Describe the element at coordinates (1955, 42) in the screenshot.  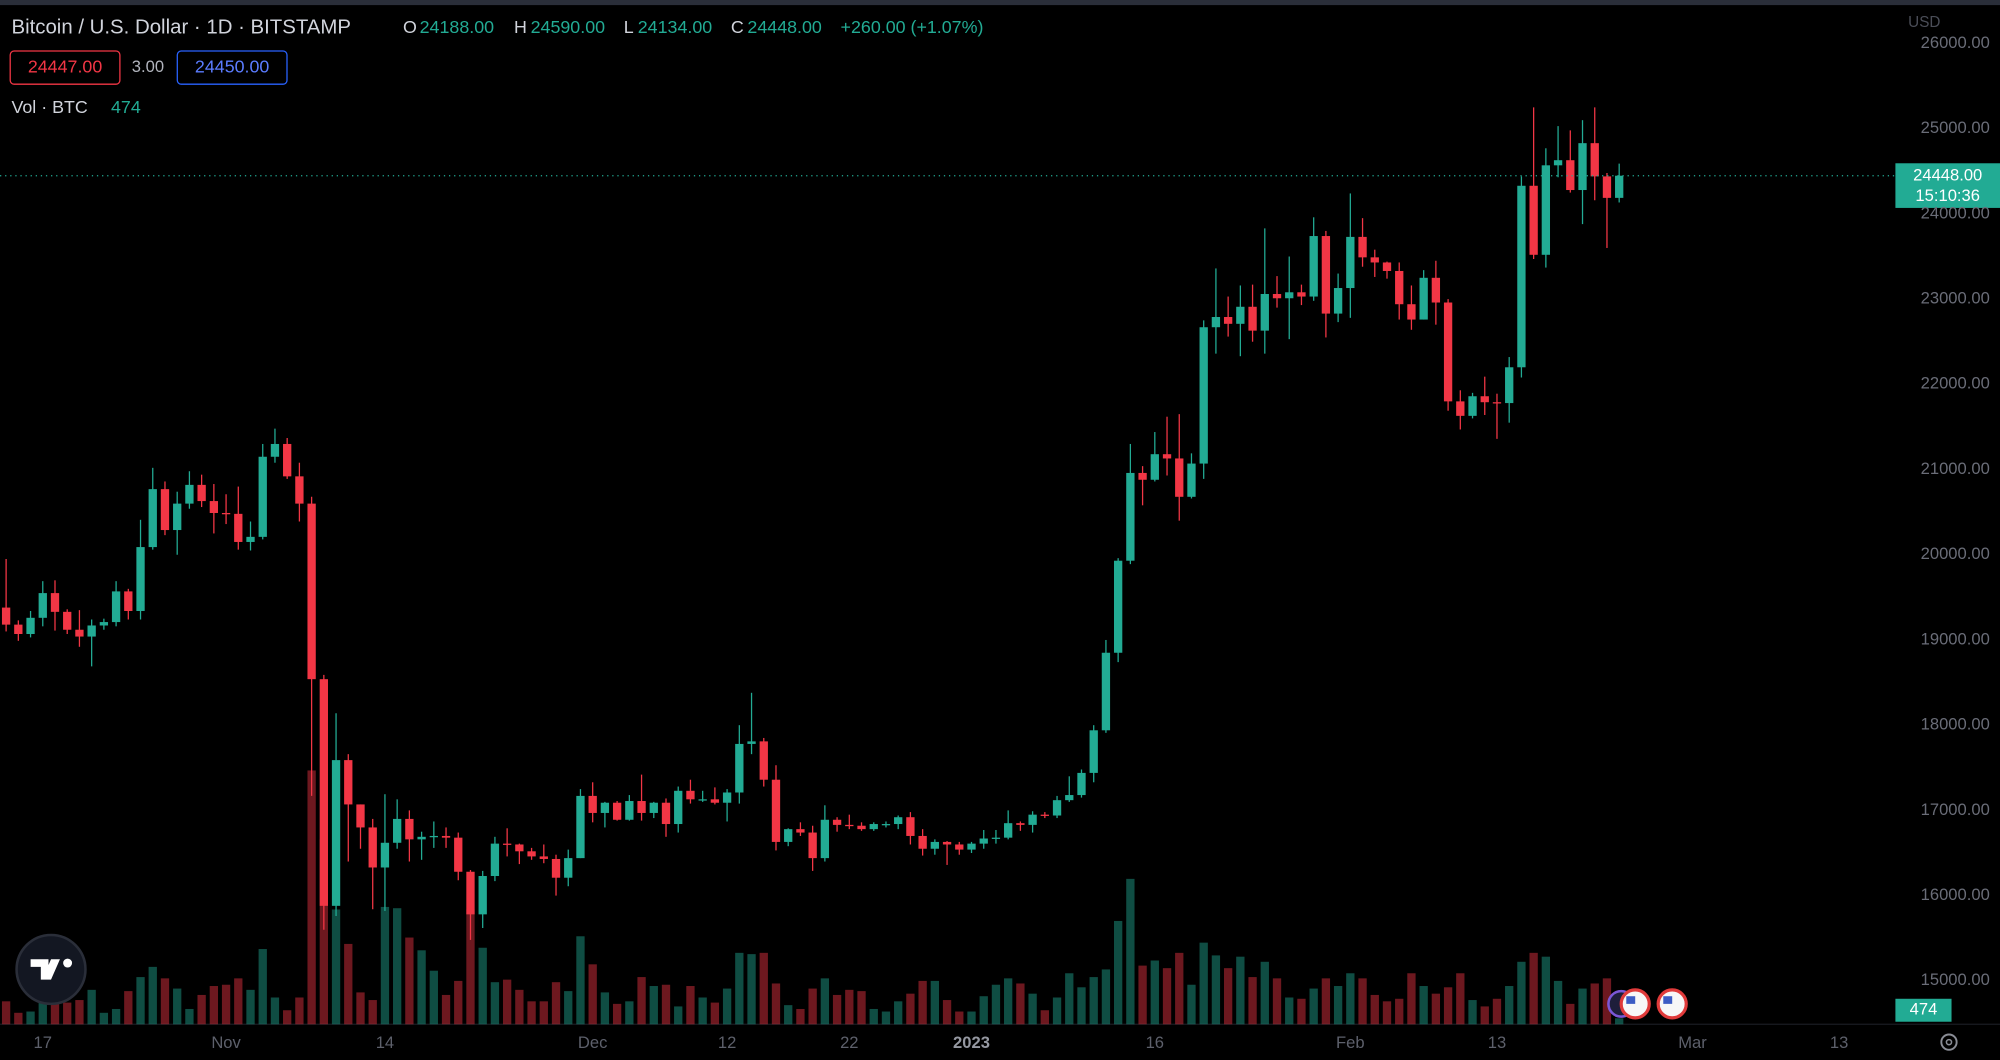
I see `y-tick-label: 26000.00` at that location.